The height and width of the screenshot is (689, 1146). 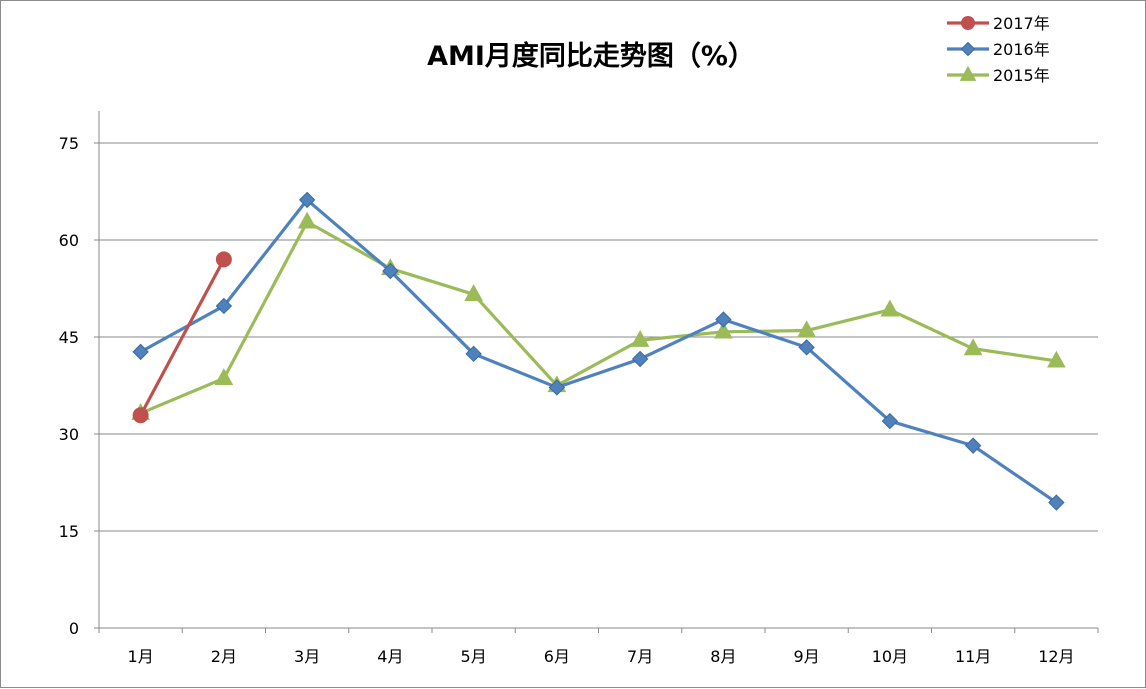 I want to click on x-tick-label: 2月, so click(x=224, y=656).